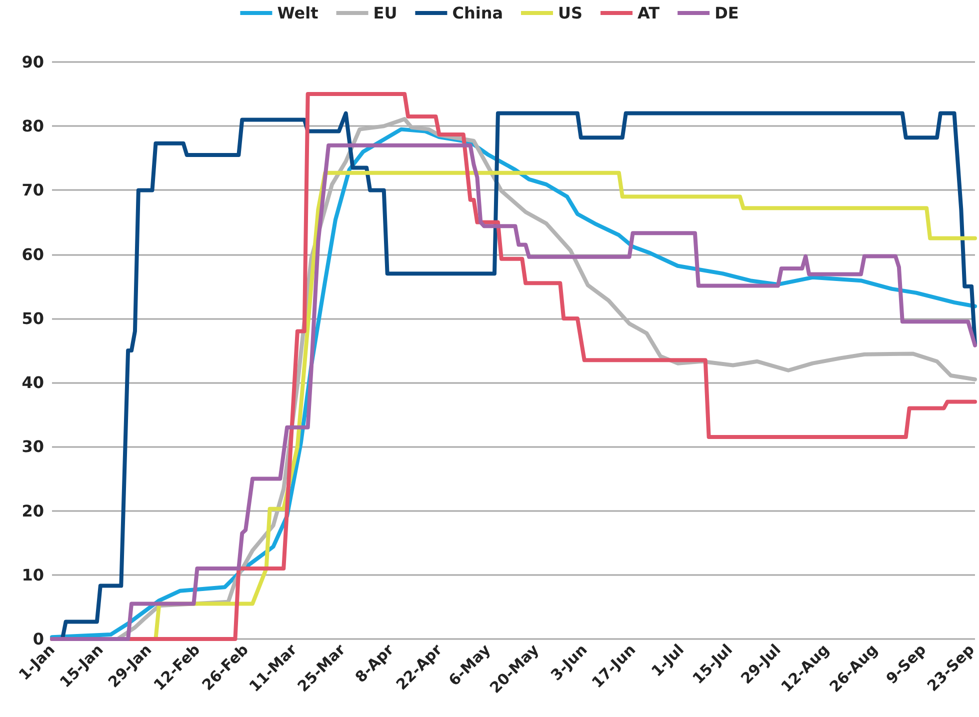 The width and height of the screenshot is (979, 717). What do you see at coordinates (385, 13) in the screenshot?
I see `legend-label: EU` at bounding box center [385, 13].